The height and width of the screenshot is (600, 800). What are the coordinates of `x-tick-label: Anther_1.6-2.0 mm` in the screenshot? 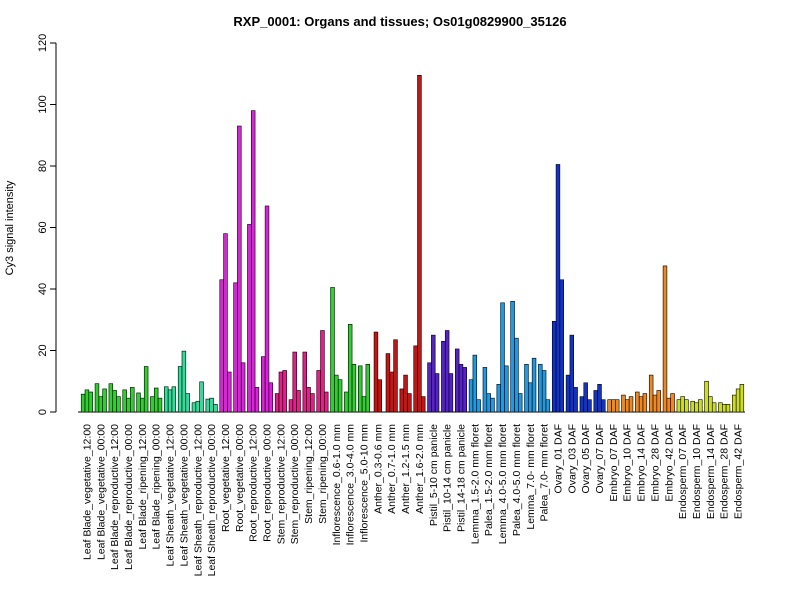 It's located at (420, 469).